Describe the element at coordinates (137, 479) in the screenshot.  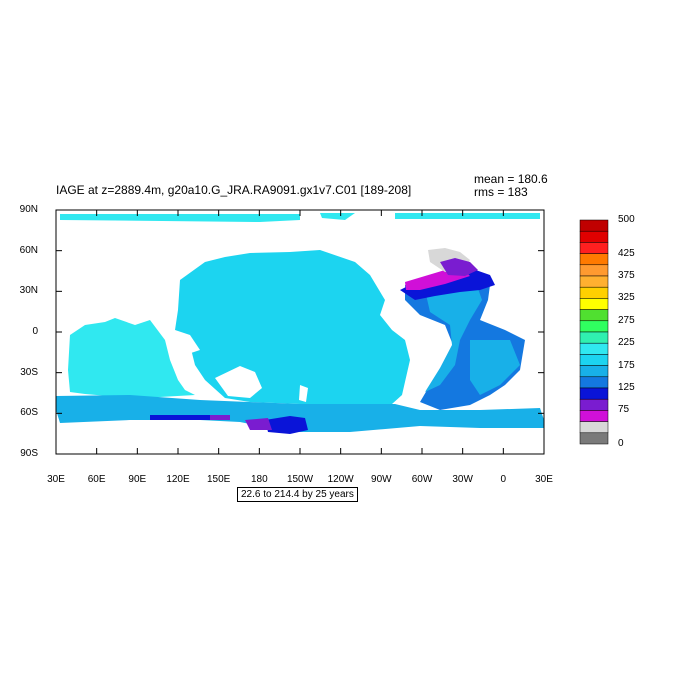
I see `lon-tick-label: 90E` at that location.